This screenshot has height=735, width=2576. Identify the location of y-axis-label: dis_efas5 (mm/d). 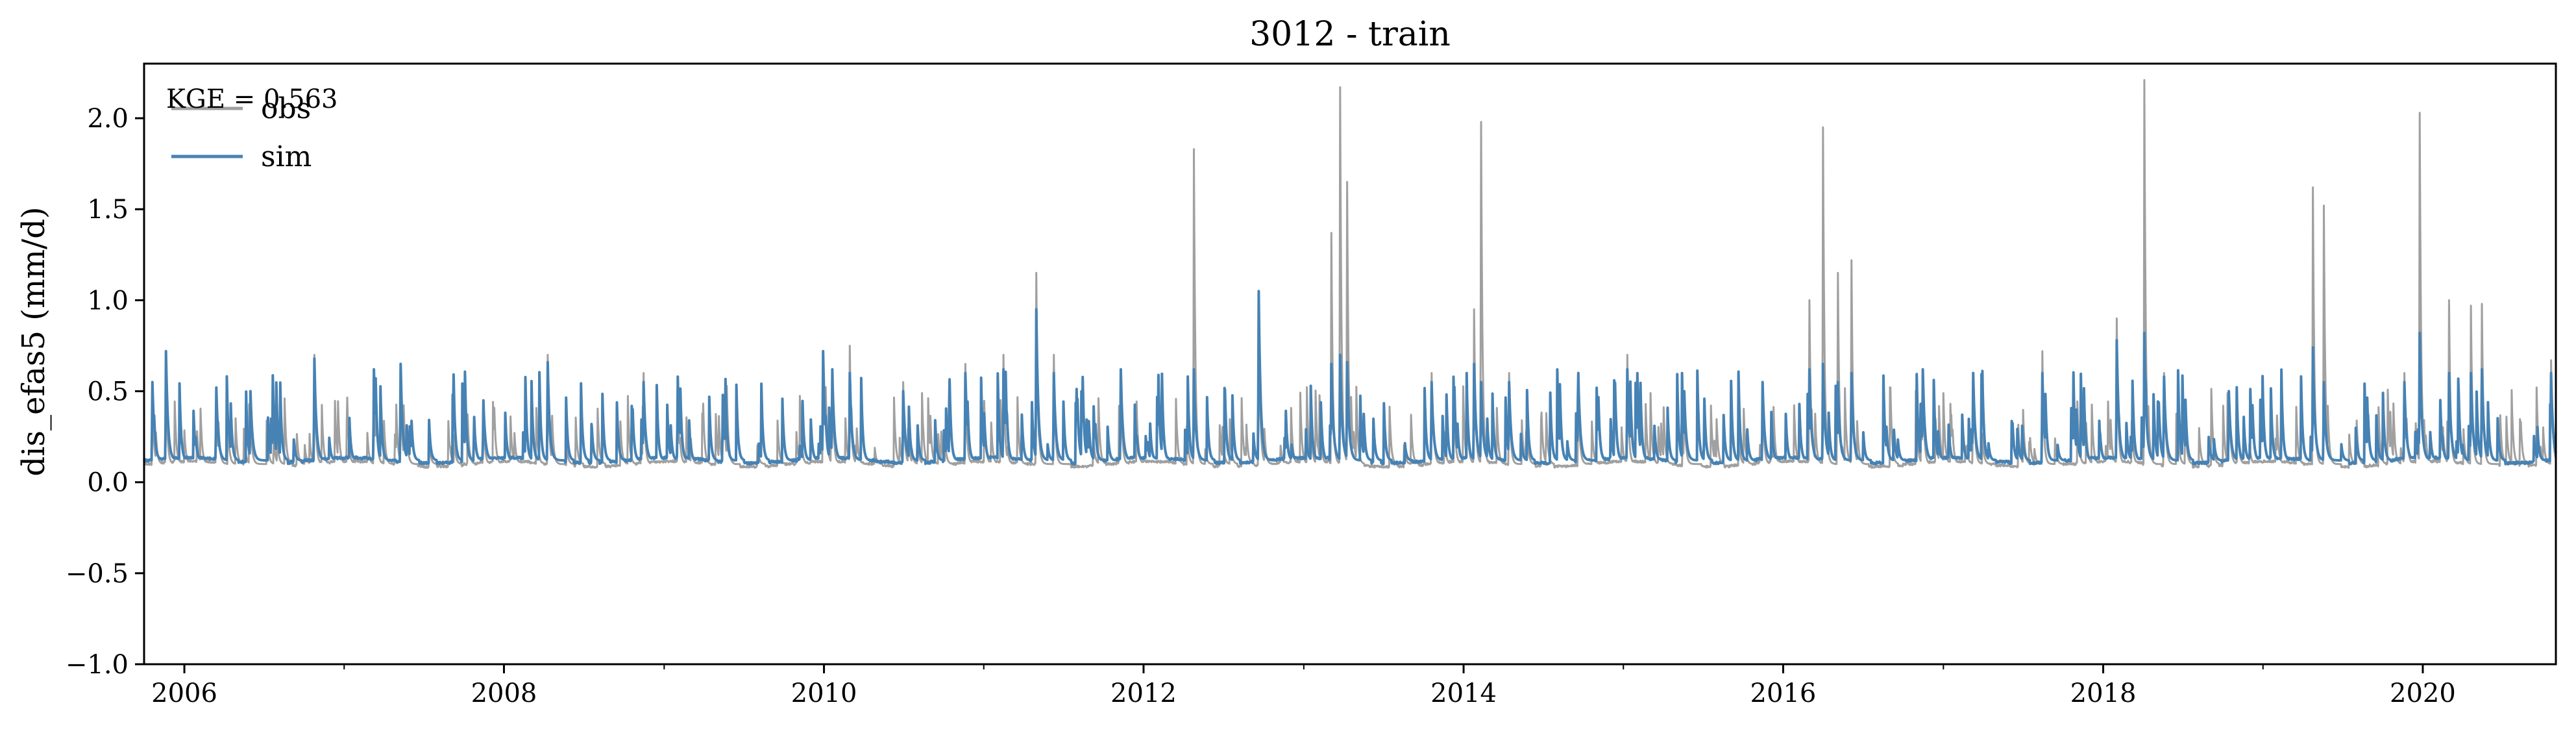
(34, 341).